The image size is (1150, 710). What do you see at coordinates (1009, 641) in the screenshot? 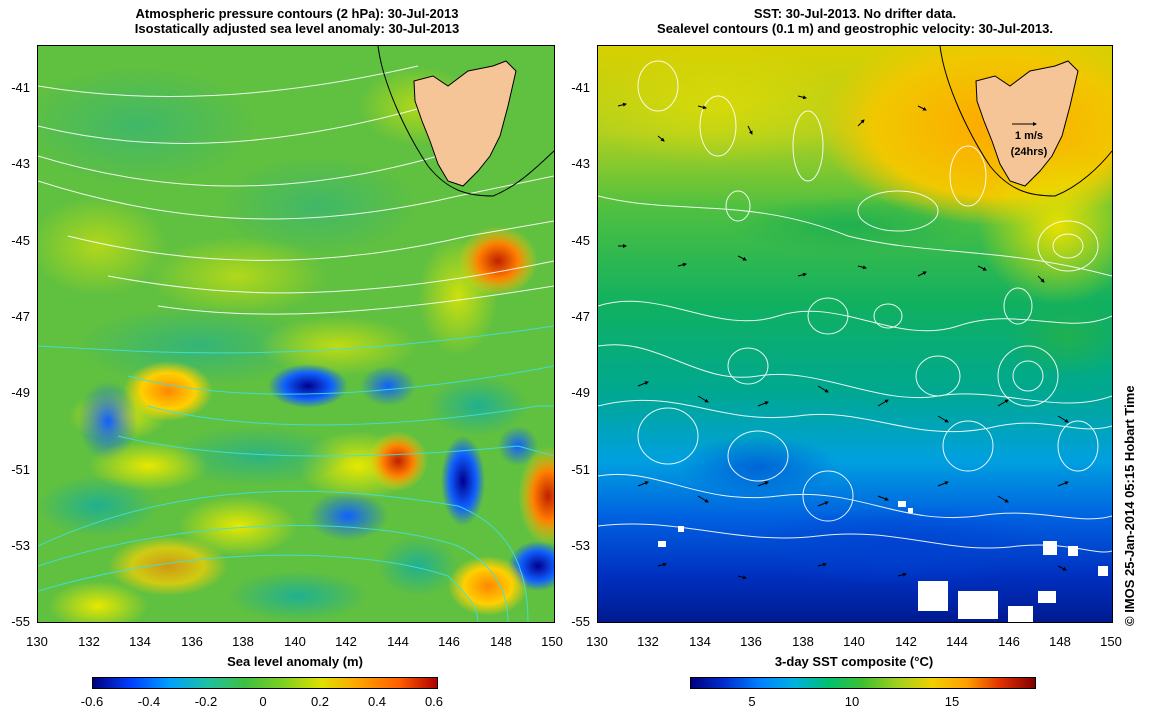
I see `right-xtick: 146` at bounding box center [1009, 641].